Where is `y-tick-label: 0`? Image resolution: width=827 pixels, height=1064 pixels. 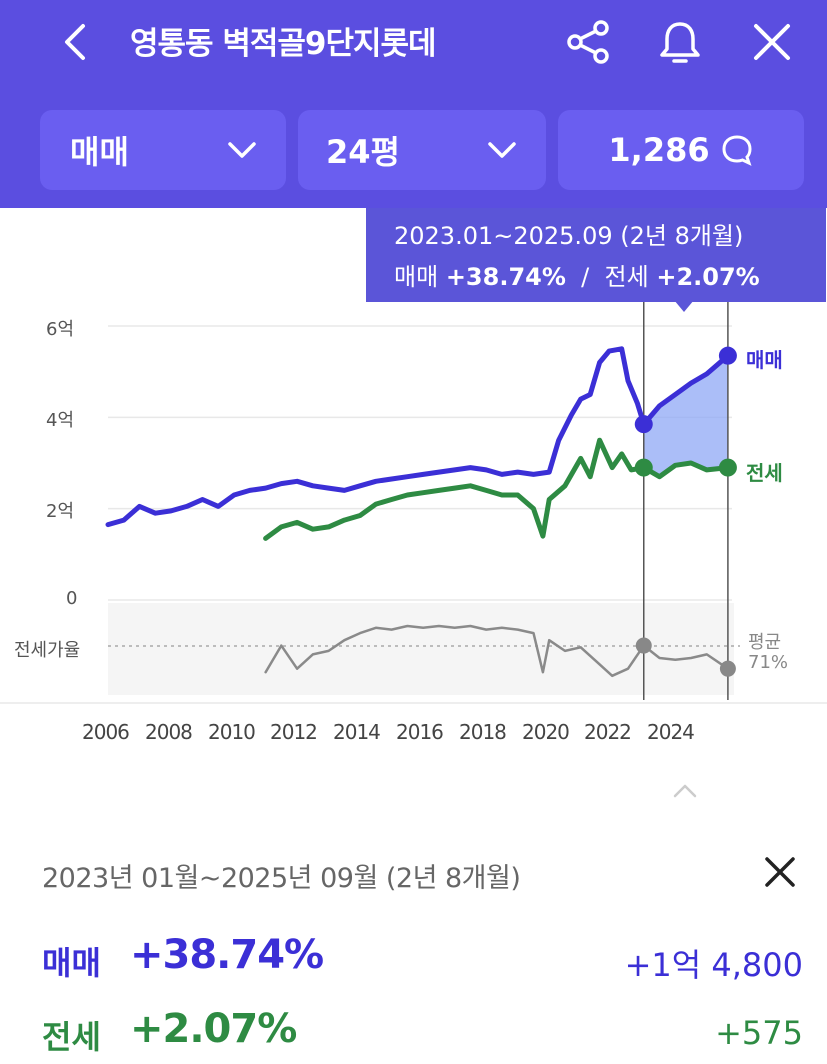
y-tick-label: 0 is located at coordinates (72, 598).